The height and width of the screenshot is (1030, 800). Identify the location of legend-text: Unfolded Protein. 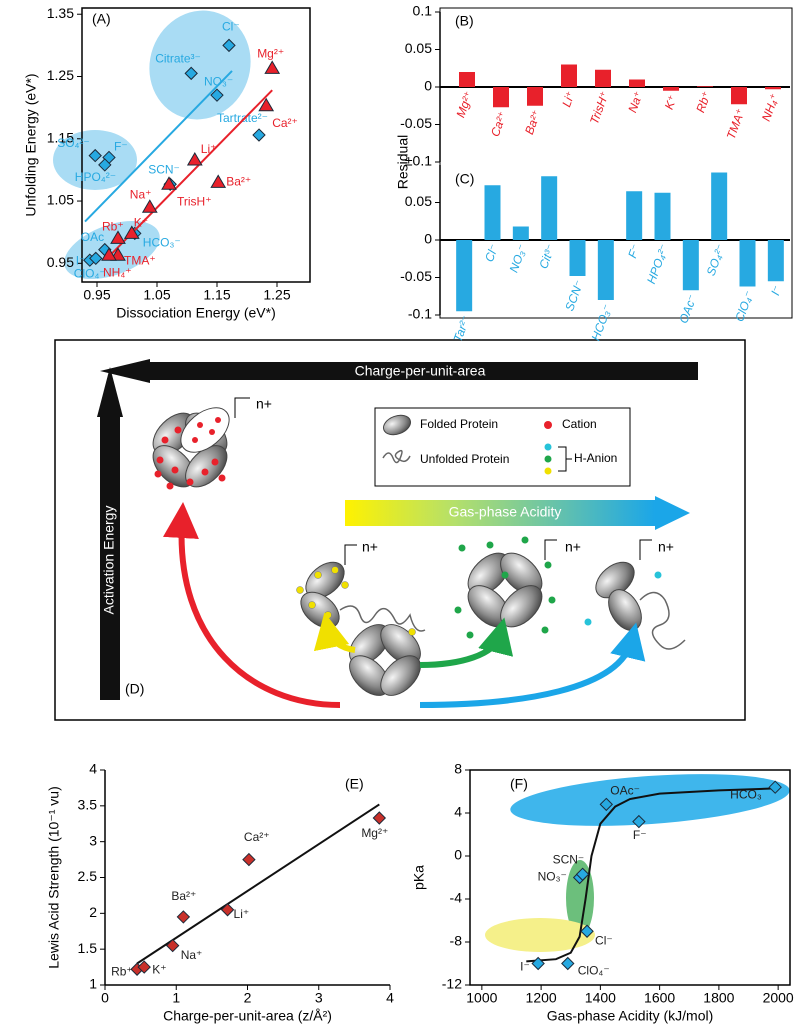
(464, 459).